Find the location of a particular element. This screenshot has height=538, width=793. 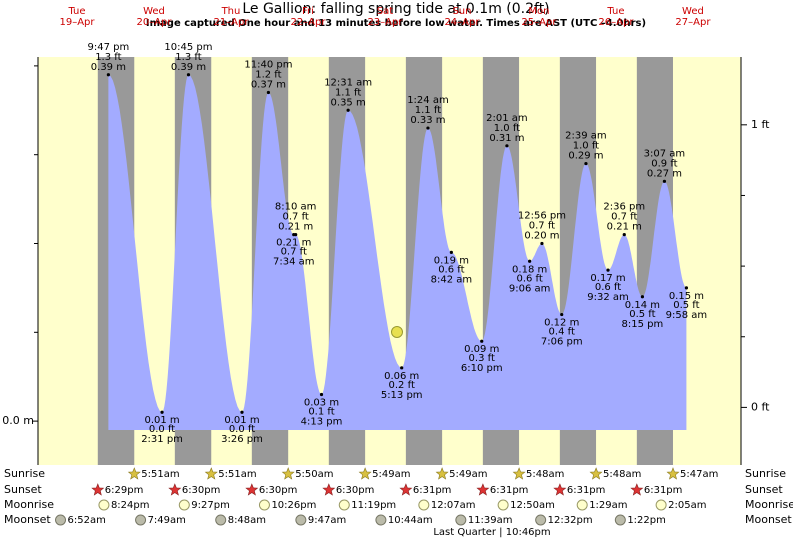

day-label: Fri is located at coordinates (308, 11).